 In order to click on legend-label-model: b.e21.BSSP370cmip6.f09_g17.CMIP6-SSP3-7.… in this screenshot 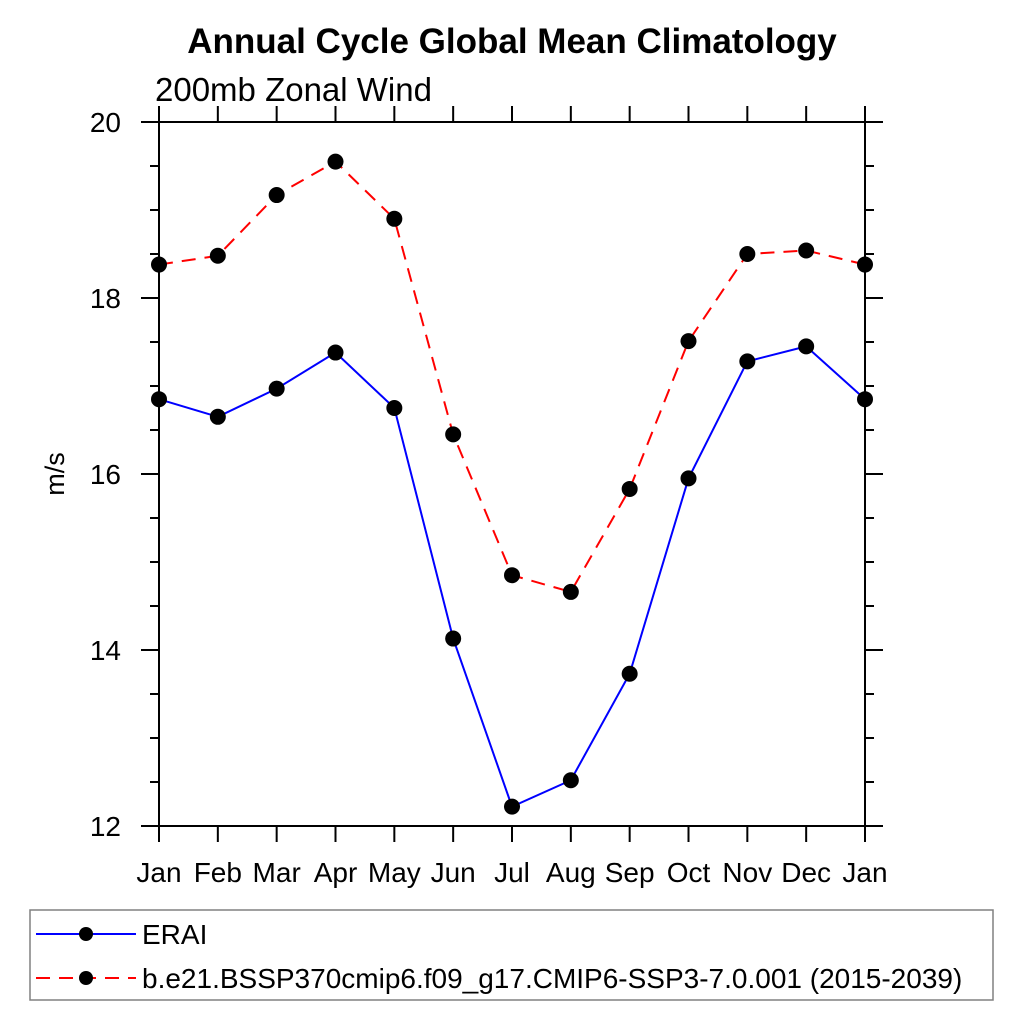, I will do `click(552, 978)`.